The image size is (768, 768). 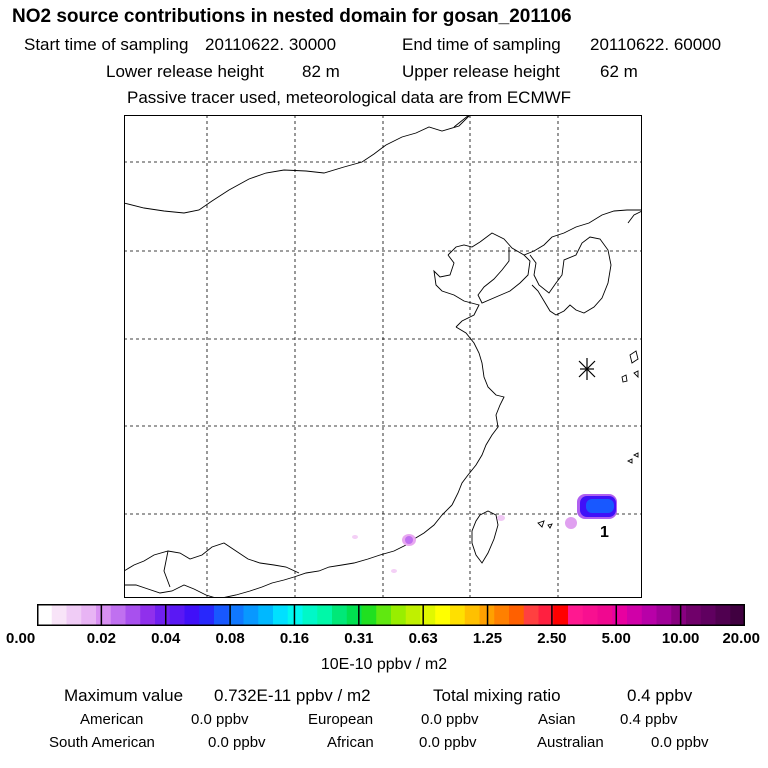 I want to click on asterisk-icon, so click(x=587, y=369).